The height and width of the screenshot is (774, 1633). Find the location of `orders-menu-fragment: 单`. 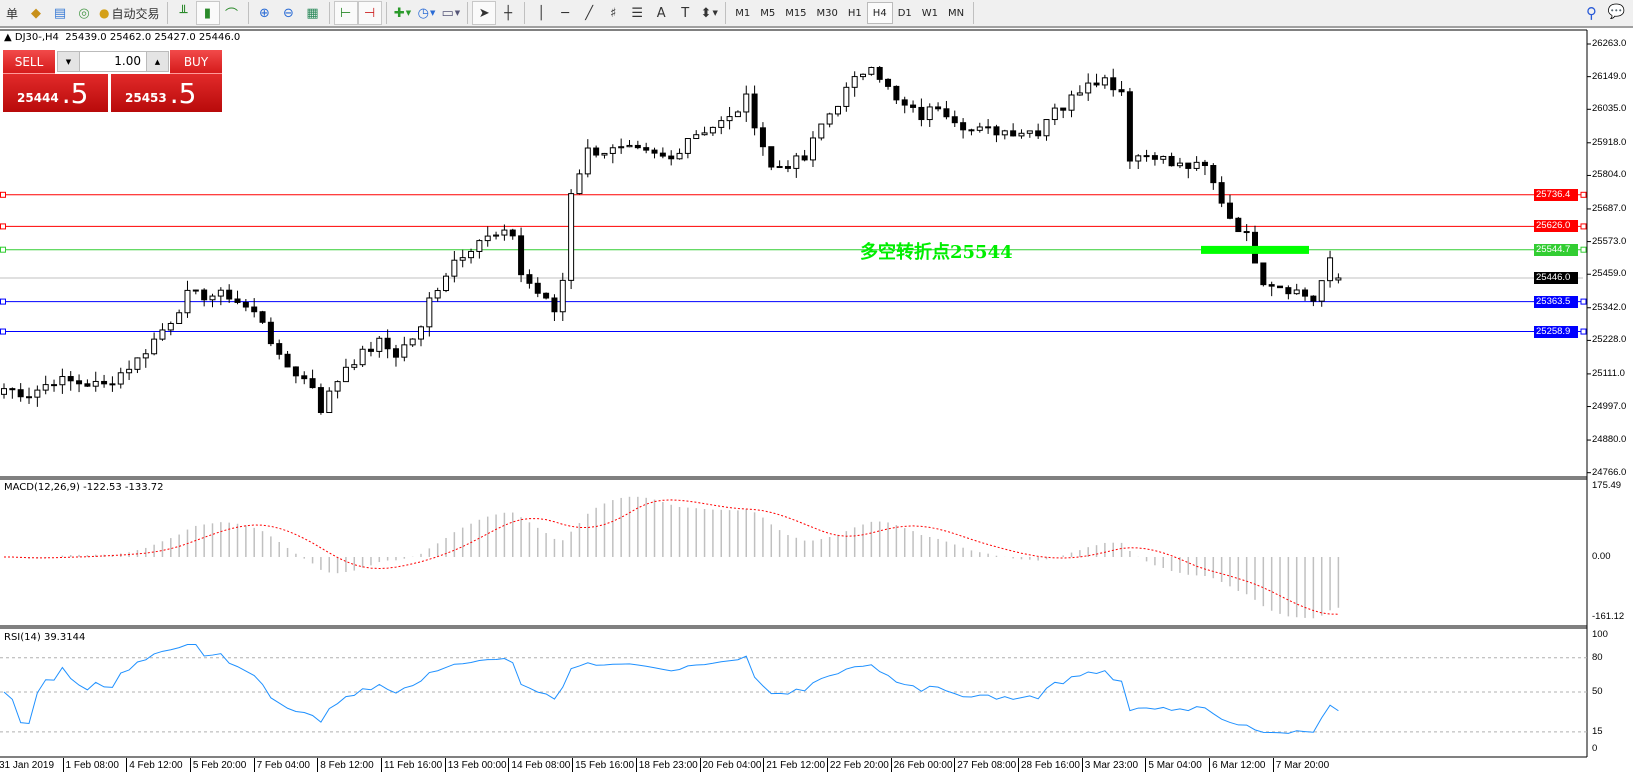

orders-menu-fragment: 单 is located at coordinates (11, 13).